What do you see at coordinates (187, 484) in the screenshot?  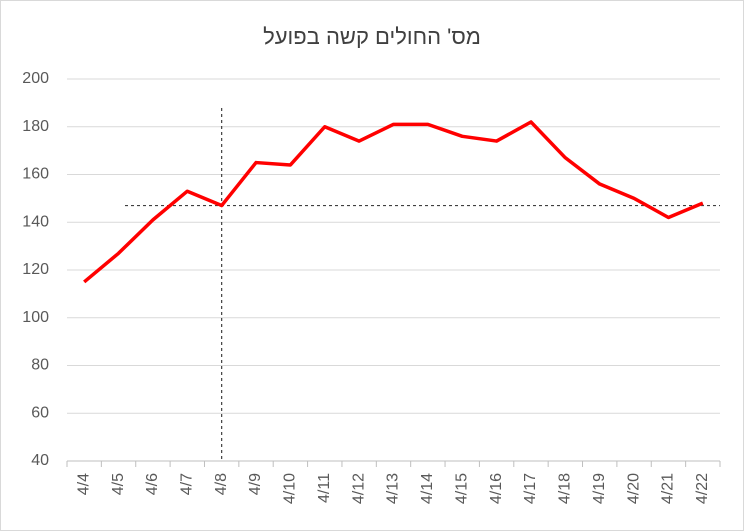 I see `x-tick-label: 4/7` at bounding box center [187, 484].